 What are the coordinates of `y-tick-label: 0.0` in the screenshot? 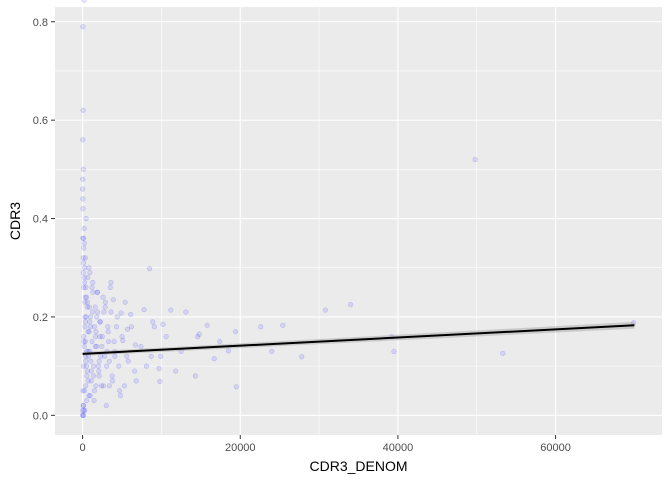 It's located at (40, 416).